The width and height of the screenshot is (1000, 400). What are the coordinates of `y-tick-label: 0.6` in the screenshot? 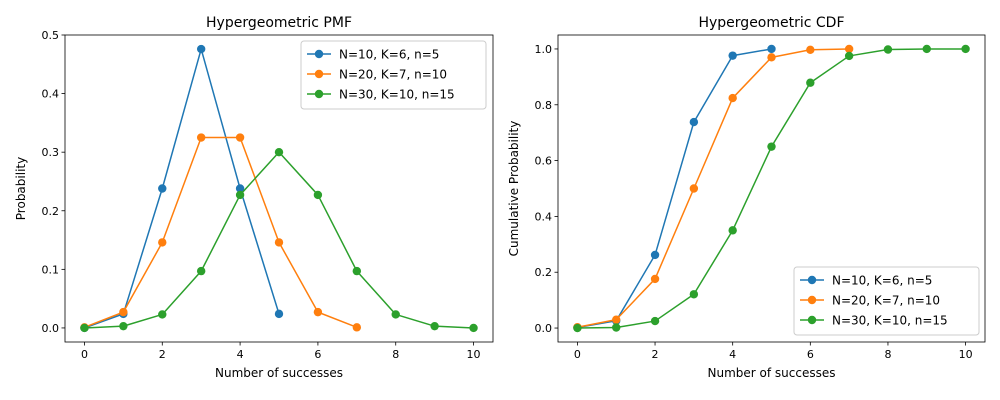 It's located at (544, 161).